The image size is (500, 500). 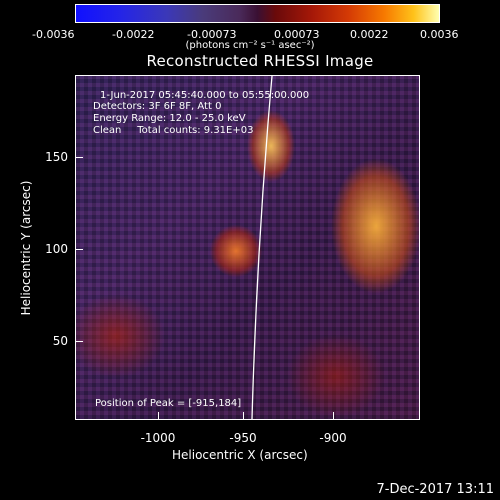 What do you see at coordinates (26, 248) in the screenshot?
I see `y-axis-label: Heliocentric Y (arcsec)` at bounding box center [26, 248].